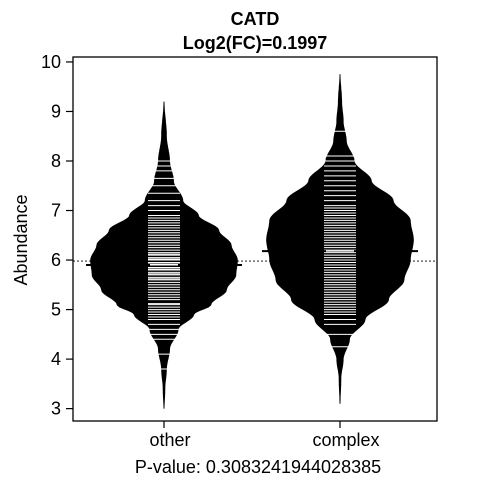 The image size is (480, 480). What do you see at coordinates (56, 111) in the screenshot?
I see `y-tick-label: 9` at bounding box center [56, 111].